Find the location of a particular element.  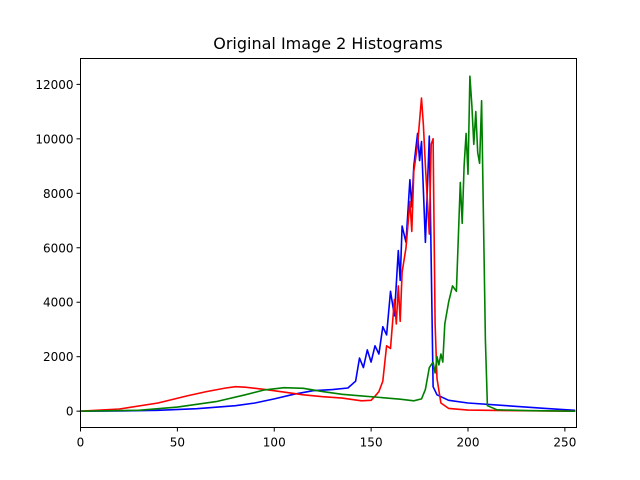

y-tick-label: 10000 is located at coordinates (54, 139).